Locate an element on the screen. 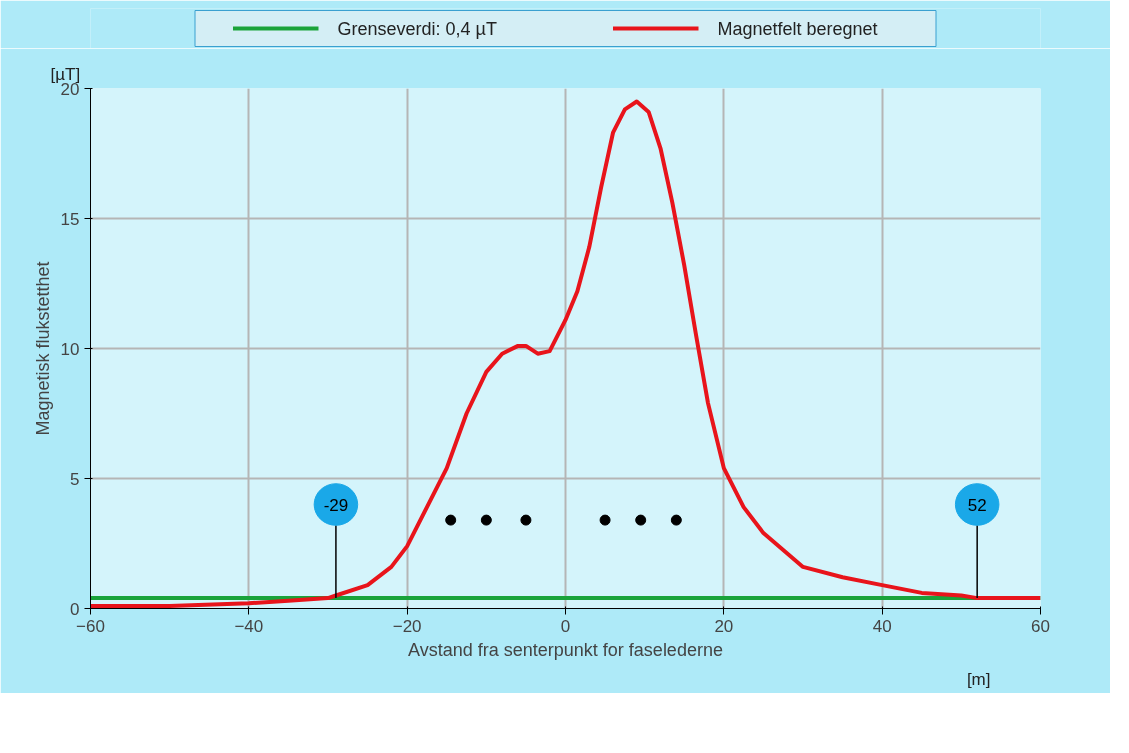 The height and width of the screenshot is (753, 1129). x-tick-label: 40 is located at coordinates (882, 626).